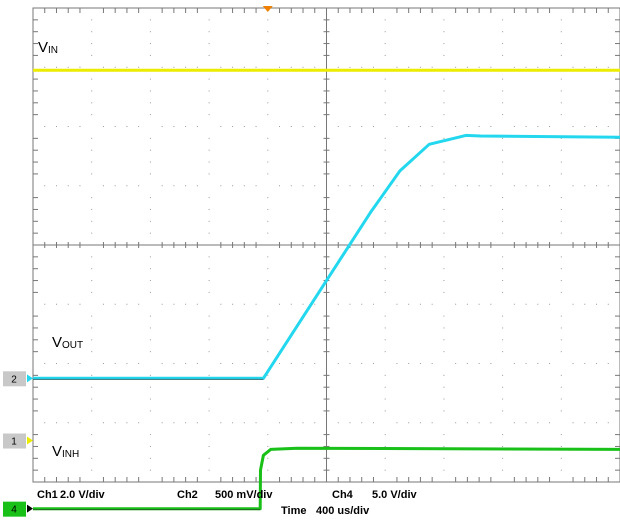 The height and width of the screenshot is (521, 620). Describe the element at coordinates (60, 249) in the screenshot. I see `trace-labels: VIN VOUT VINH` at that location.